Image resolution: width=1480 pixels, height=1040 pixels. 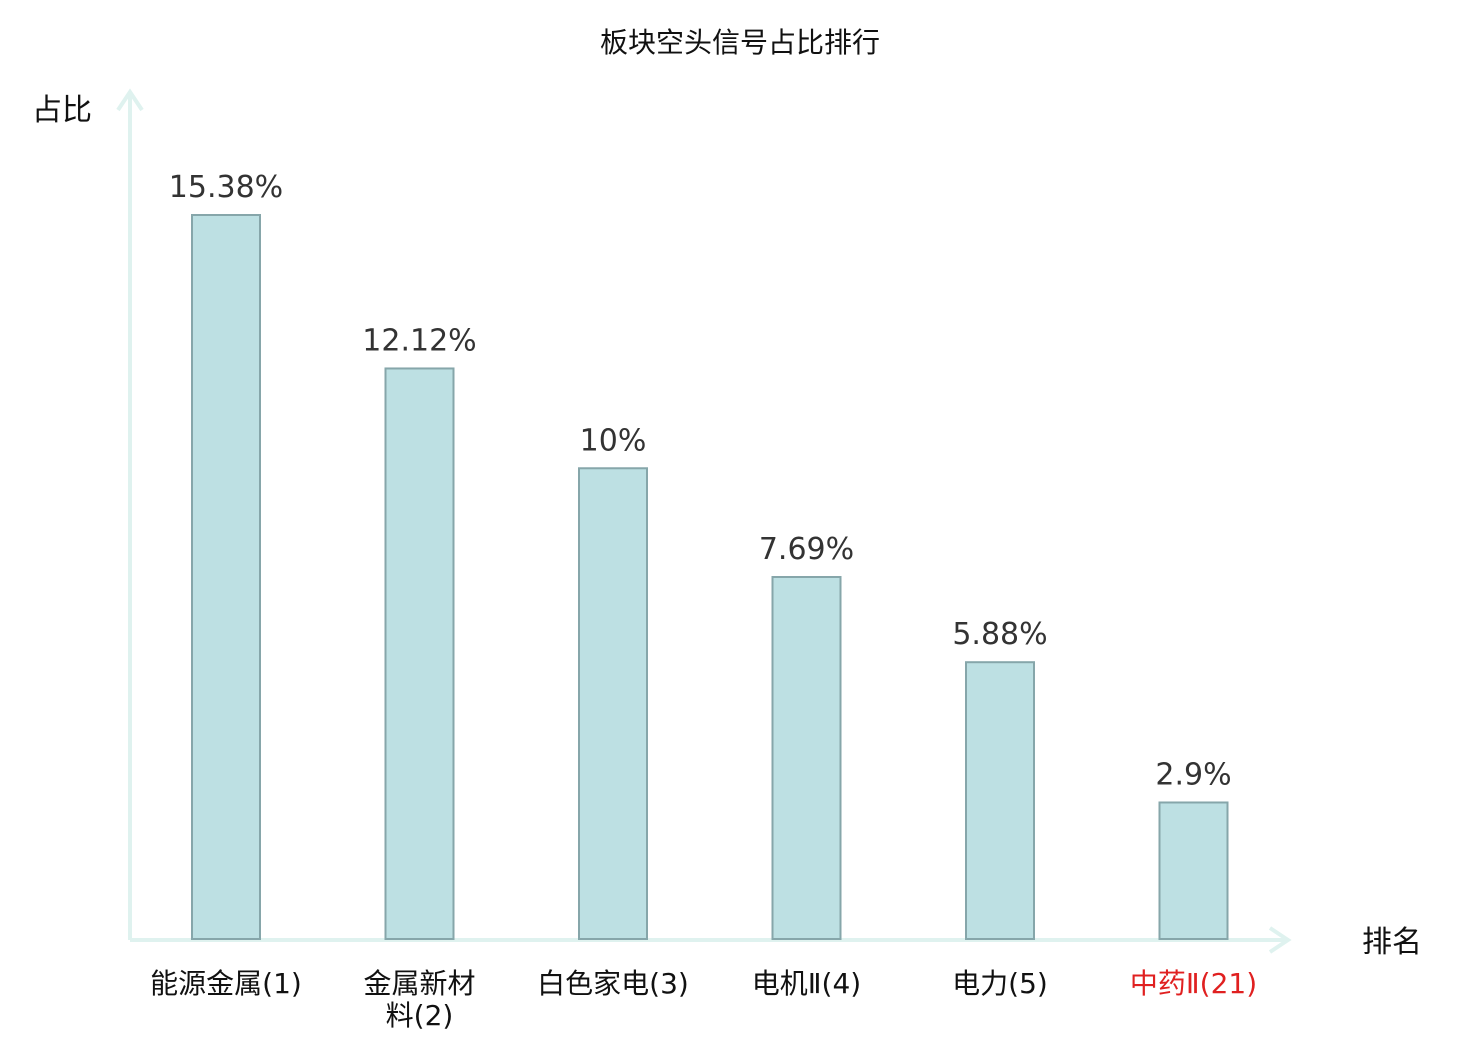 I want to click on y-axis-label: 占比, so click(x=62, y=110).